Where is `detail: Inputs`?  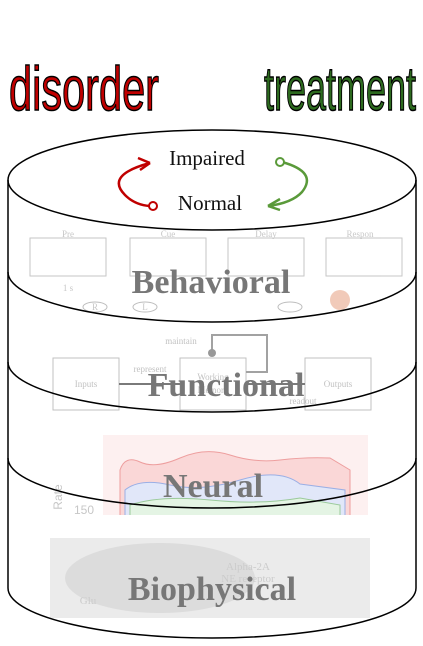 detail: Inputs is located at coordinates (86, 384).